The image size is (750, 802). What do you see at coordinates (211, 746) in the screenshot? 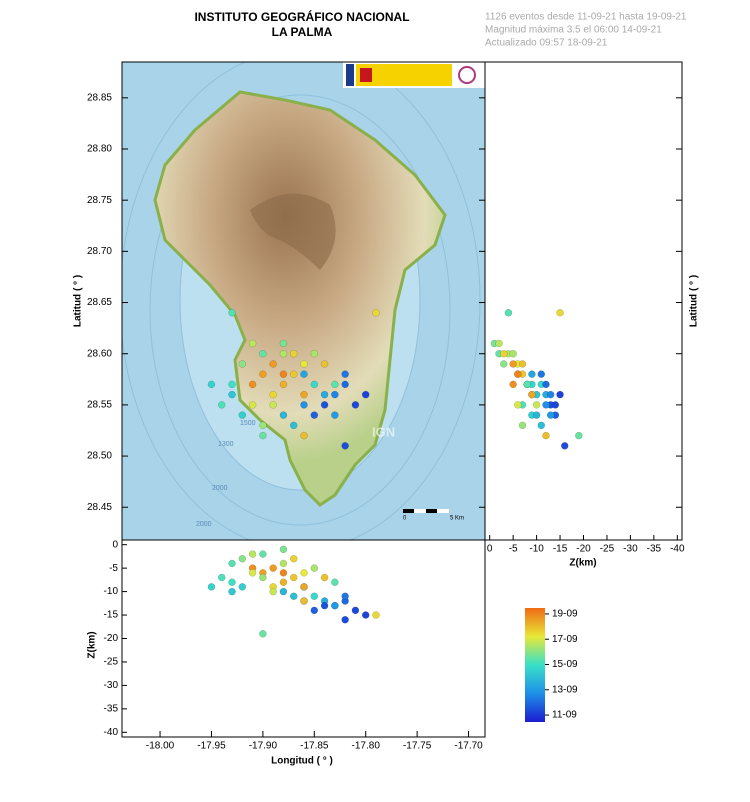
I see `x-tick-label: -17.95` at bounding box center [211, 746].